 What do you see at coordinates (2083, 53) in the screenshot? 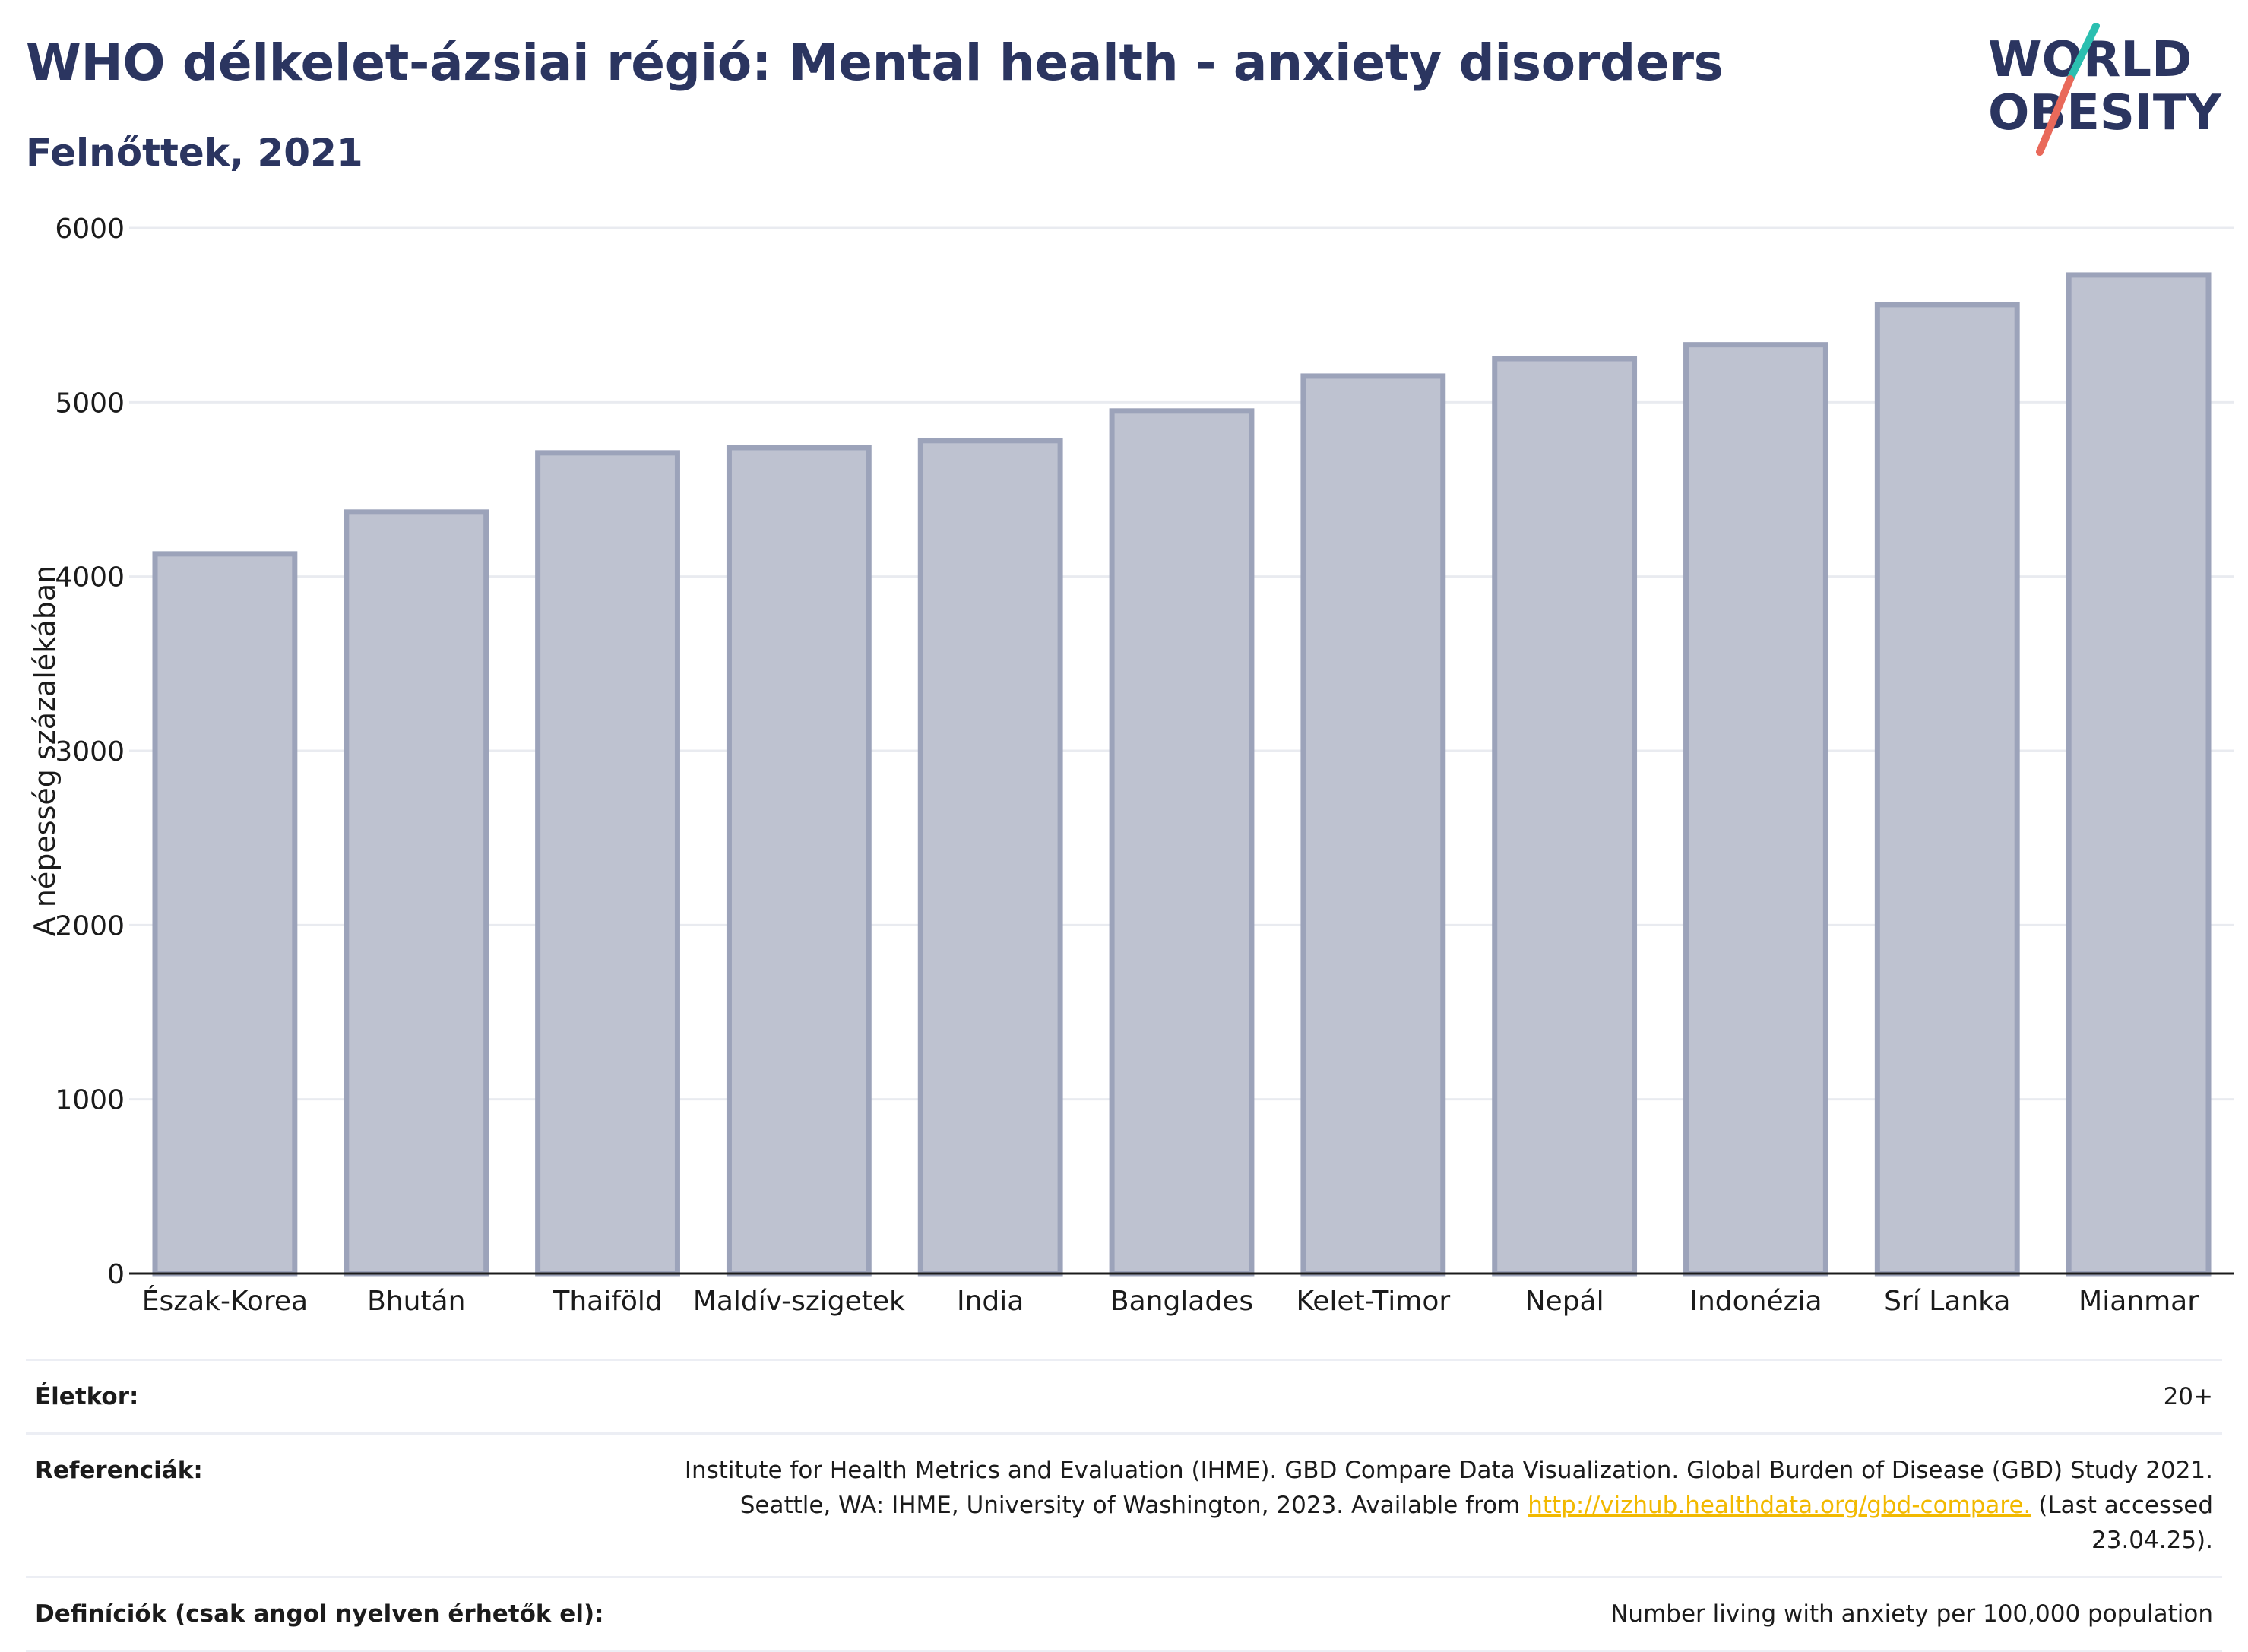
I see `logo-slash-top` at bounding box center [2083, 53].